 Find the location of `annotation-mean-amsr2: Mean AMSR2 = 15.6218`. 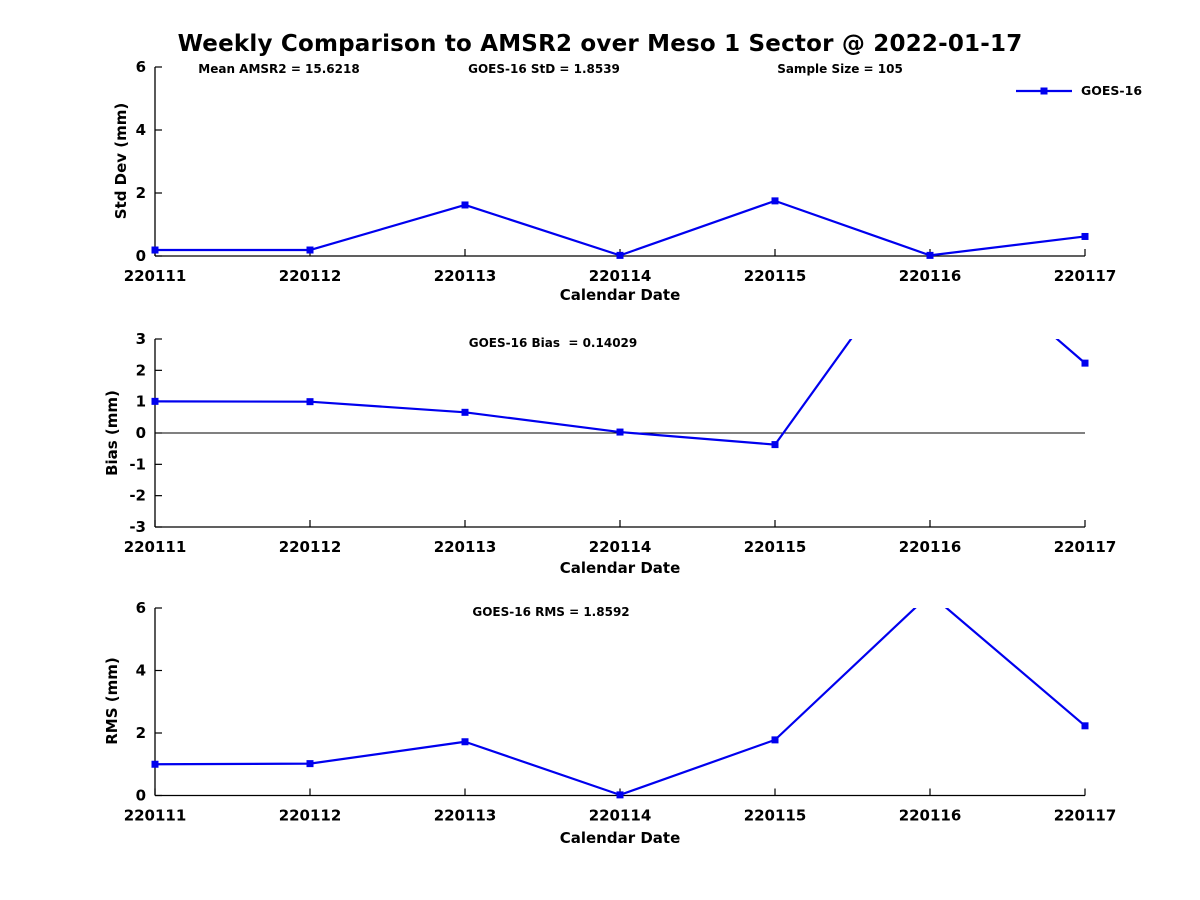

annotation-mean-amsr2: Mean AMSR2 = 15.6218 is located at coordinates (279, 69).